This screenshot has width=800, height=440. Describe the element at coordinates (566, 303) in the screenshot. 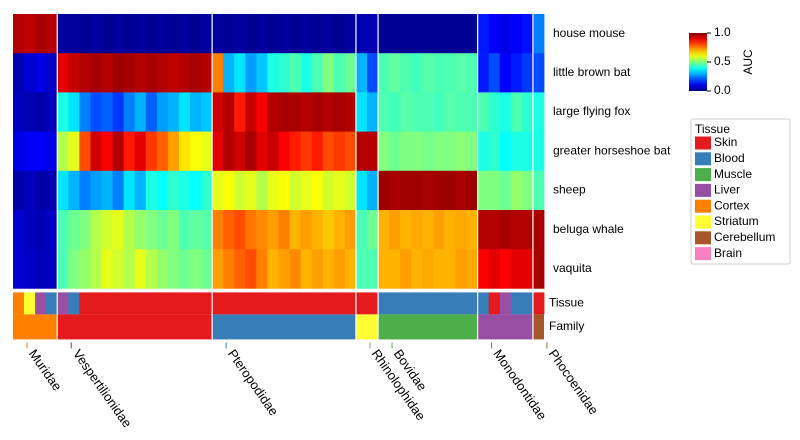

I see `annotation-label: Tissue` at that location.